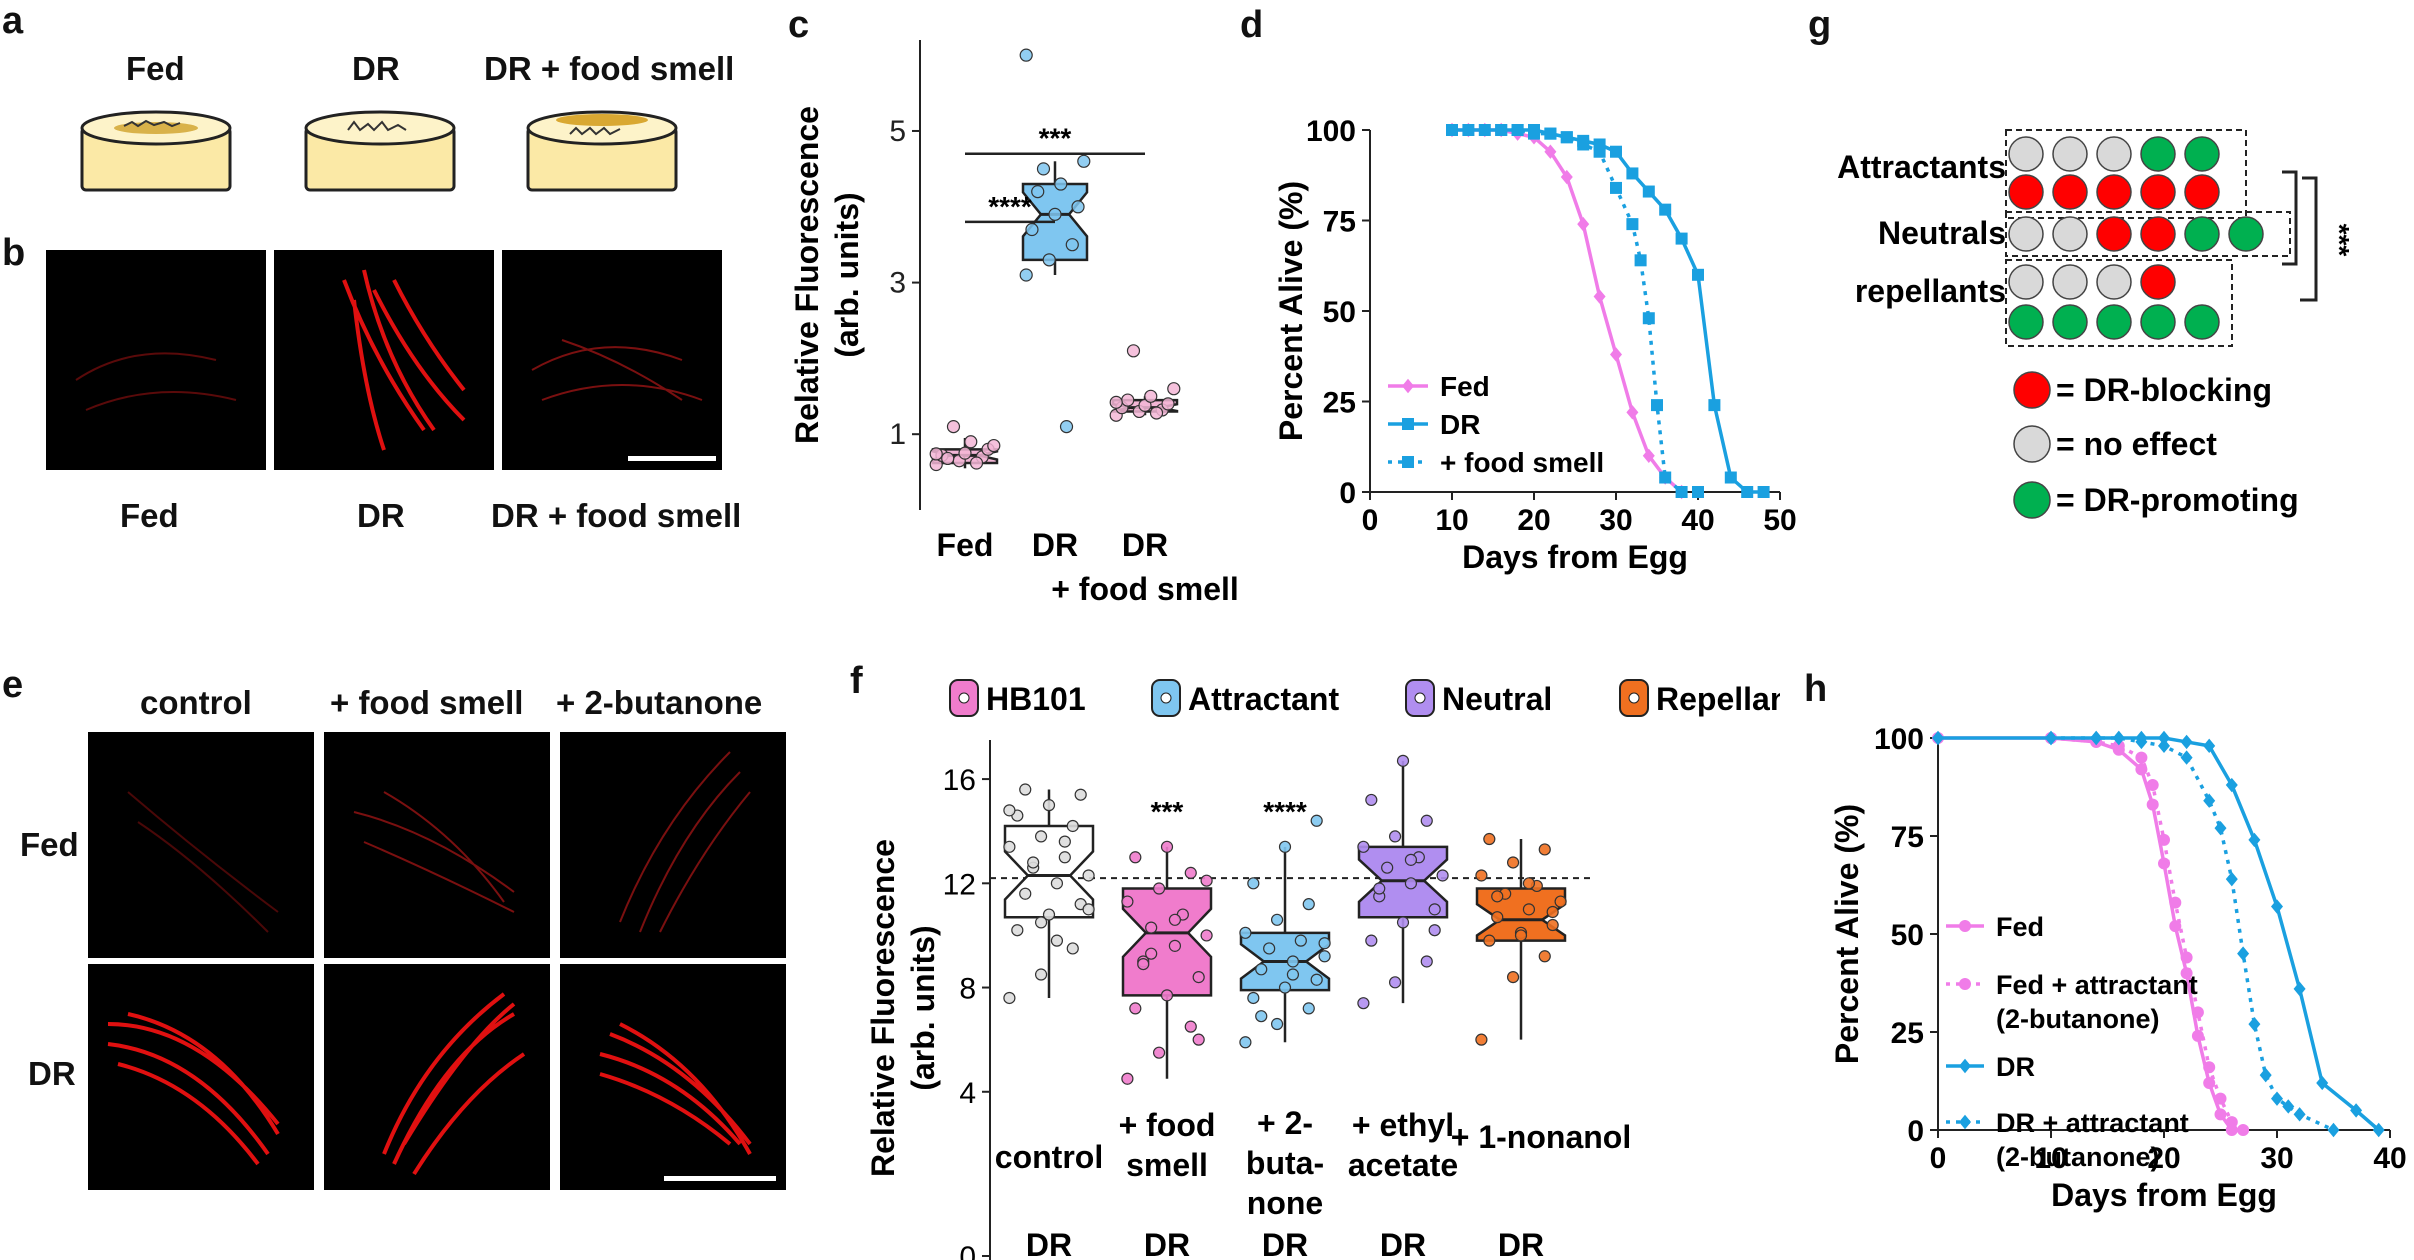 This screenshot has width=2414, height=1260. What do you see at coordinates (897, 283) in the screenshot?
I see `y-tick-label: 3` at bounding box center [897, 283].